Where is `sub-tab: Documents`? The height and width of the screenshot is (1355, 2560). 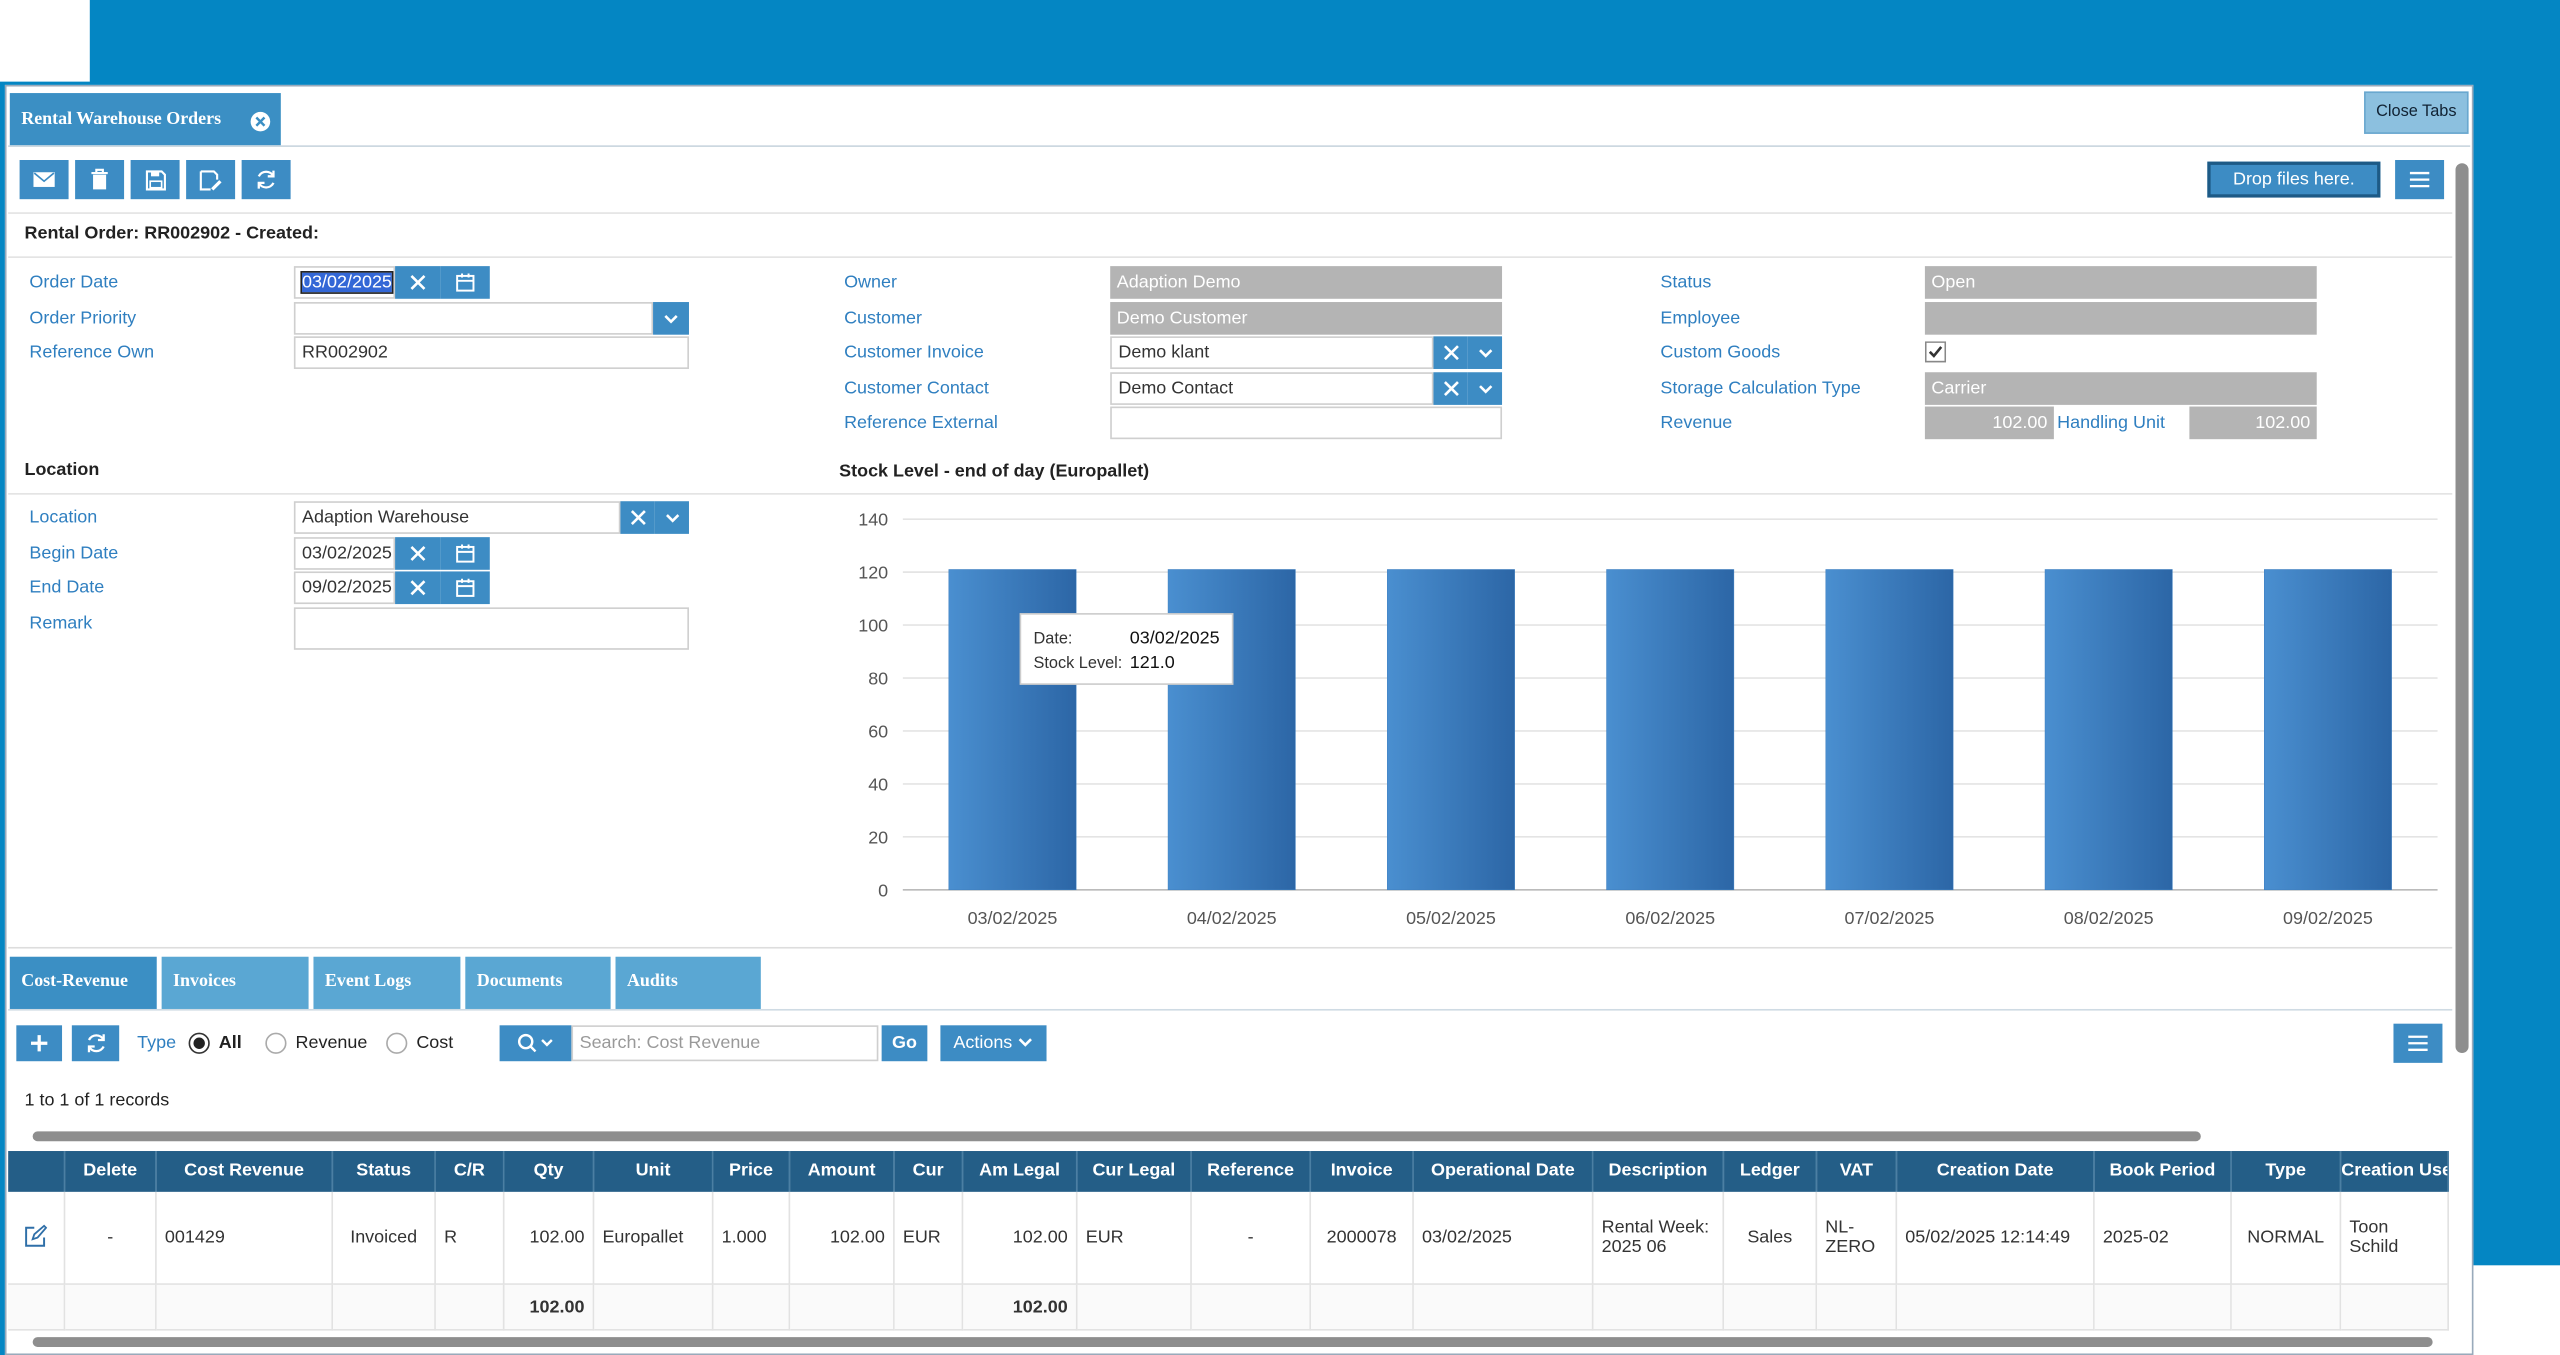
sub-tab: Documents is located at coordinates (538, 982).